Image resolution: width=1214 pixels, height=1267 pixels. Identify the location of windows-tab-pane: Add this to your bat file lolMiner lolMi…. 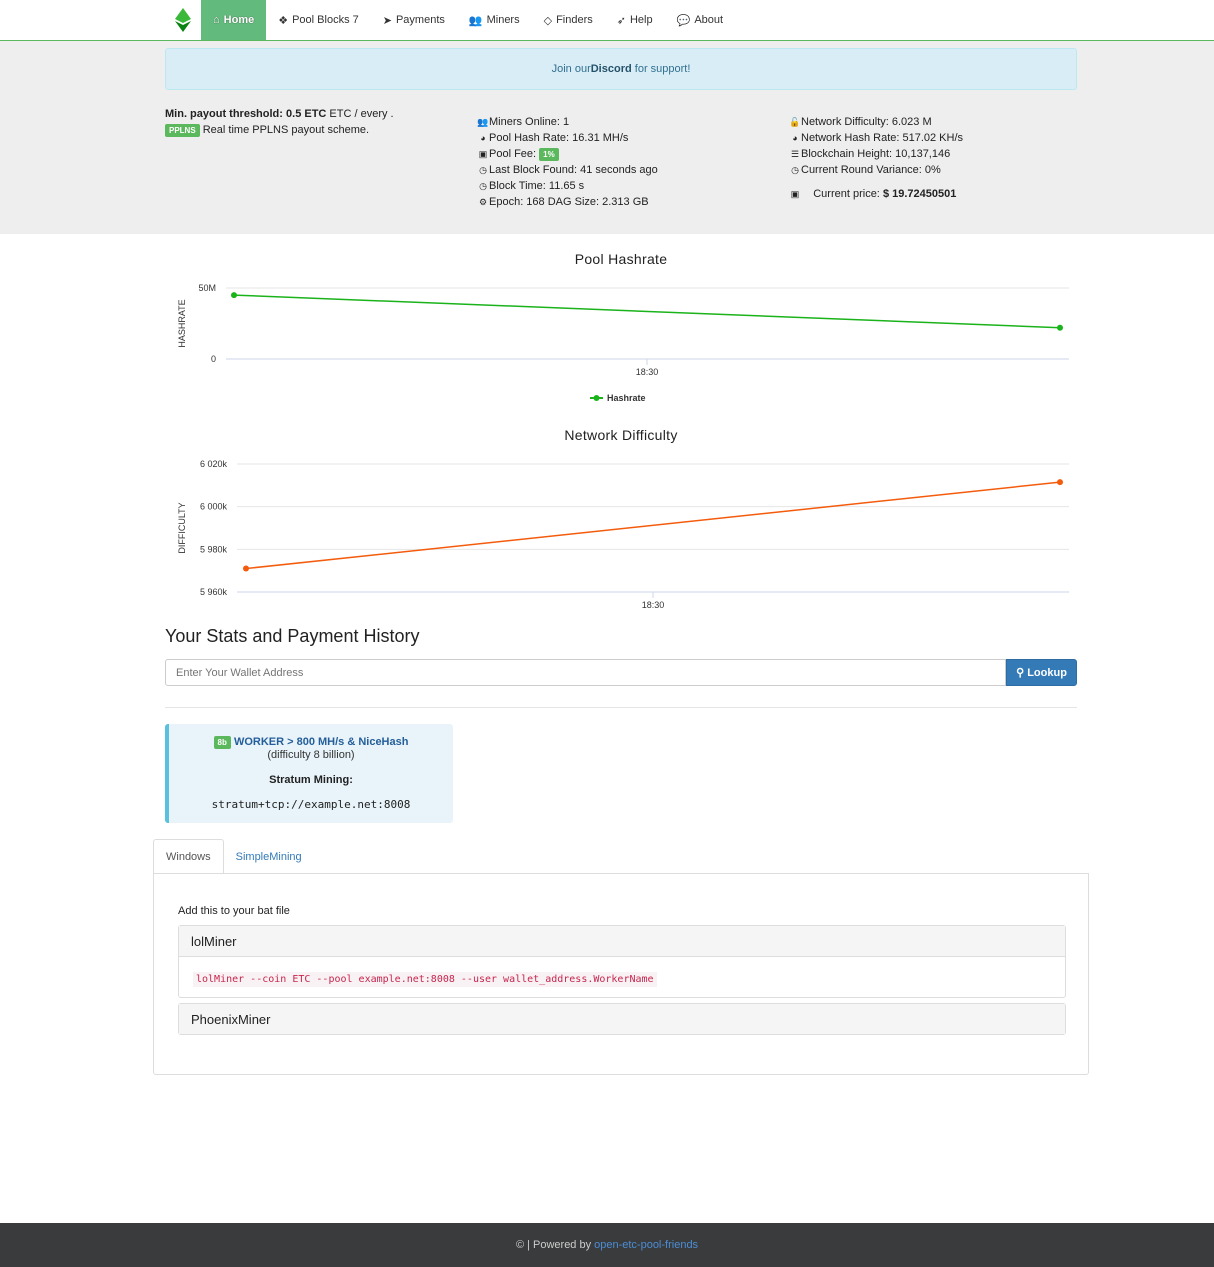
(621, 974).